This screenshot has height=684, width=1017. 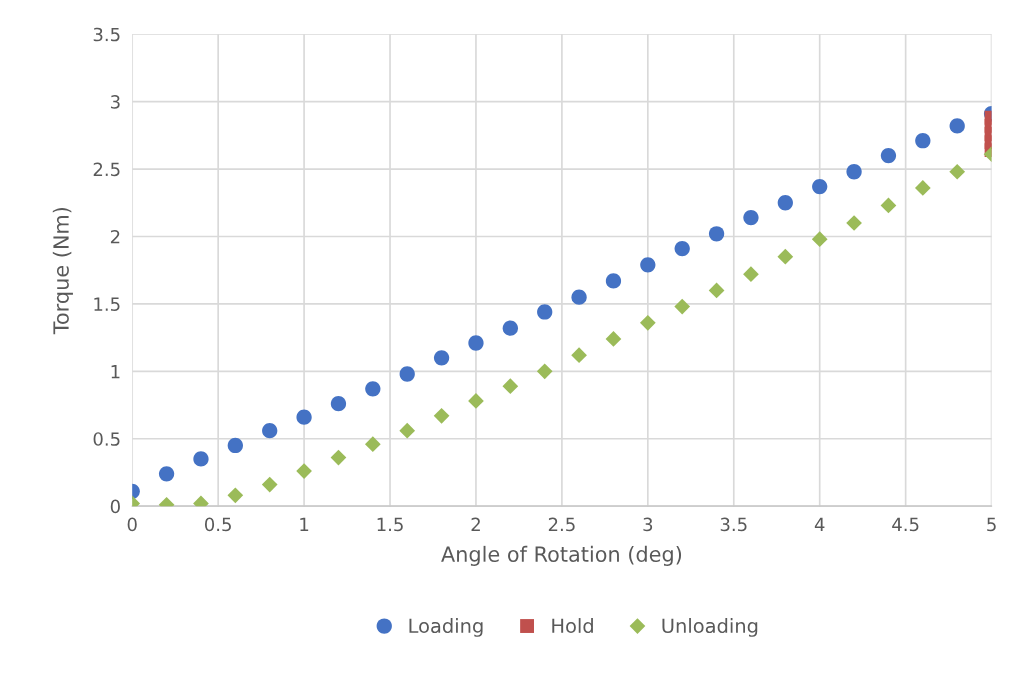 I want to click on legend-label: Unloading, so click(x=710, y=627).